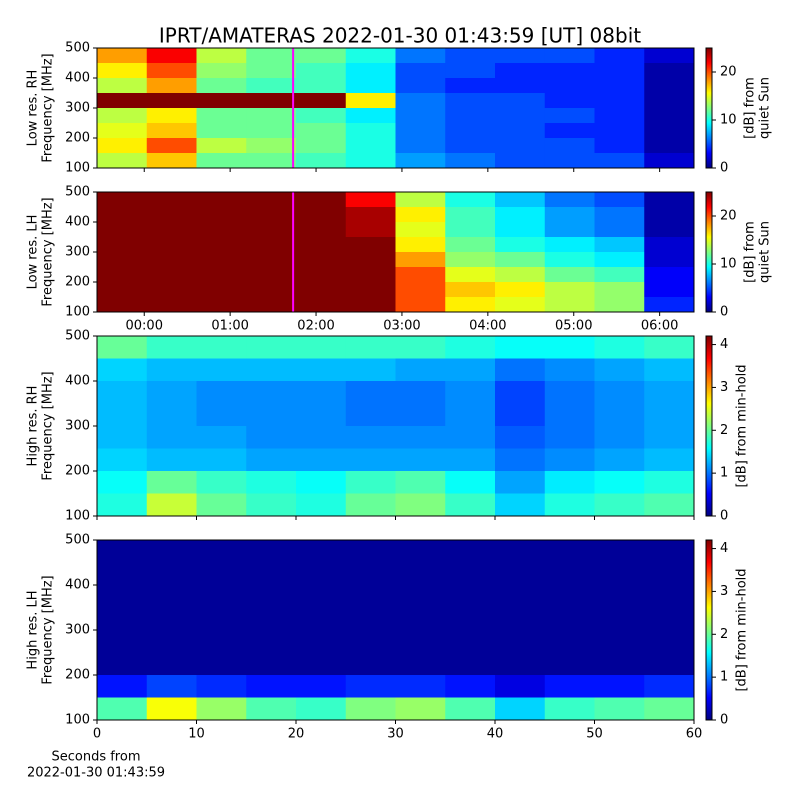 The image size is (800, 800). What do you see at coordinates (765, 252) in the screenshot?
I see `colorbar-label: quiet Sun` at bounding box center [765, 252].